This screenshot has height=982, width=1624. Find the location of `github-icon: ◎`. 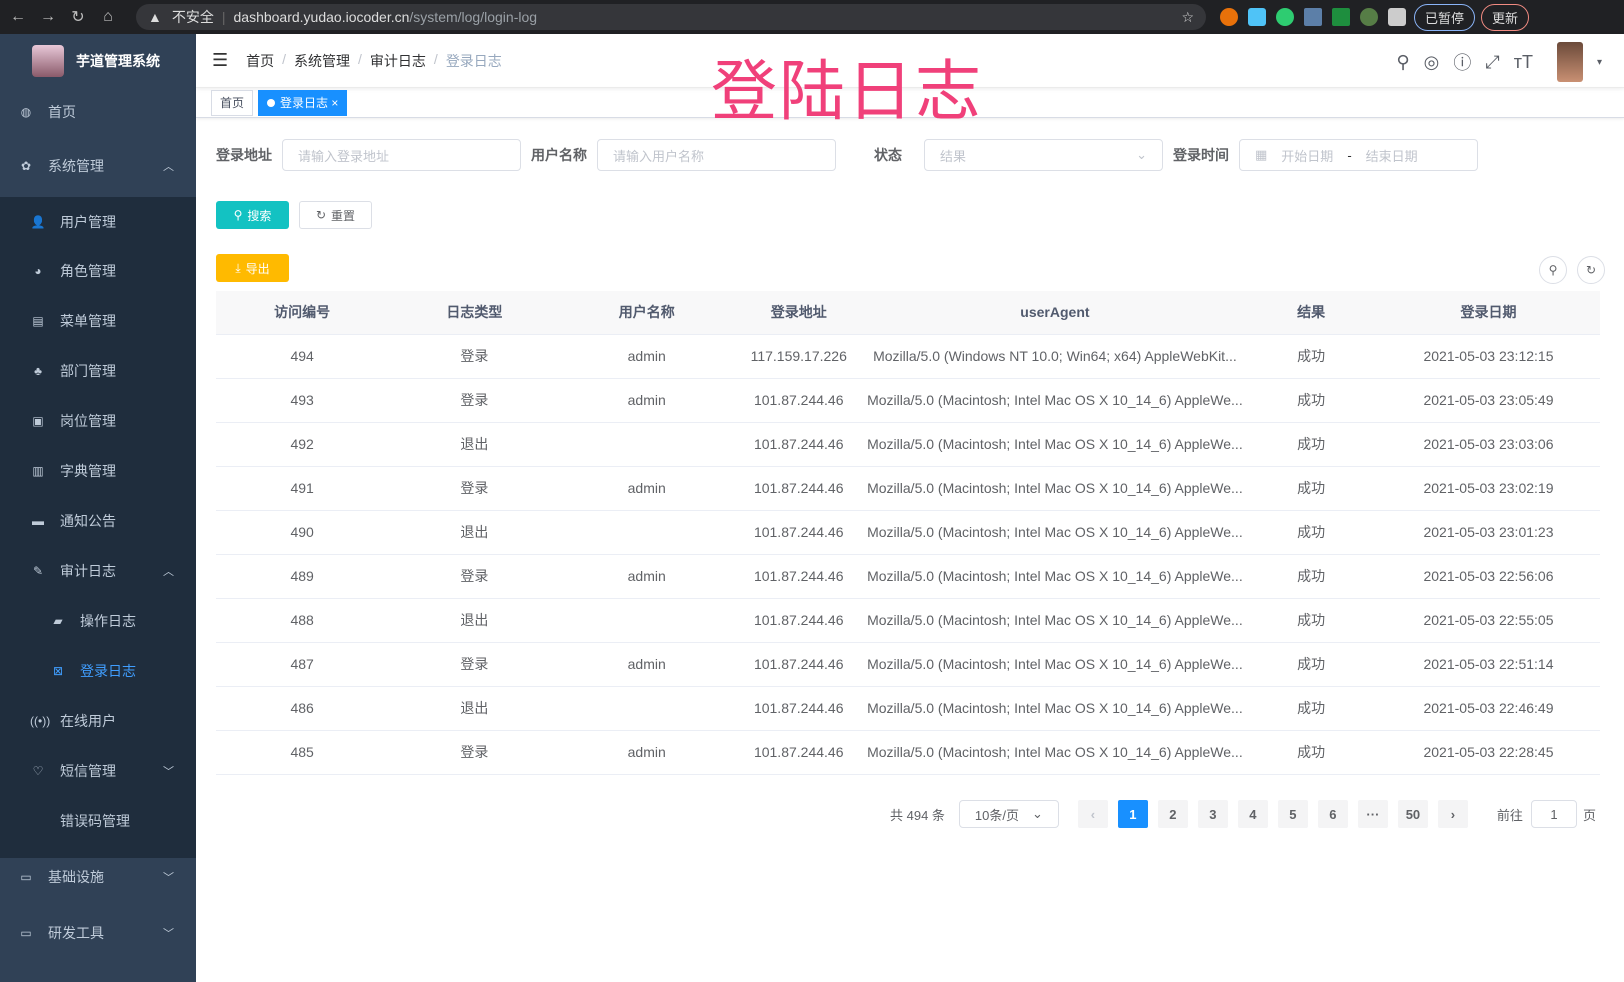

github-icon: ◎ is located at coordinates (1431, 61).